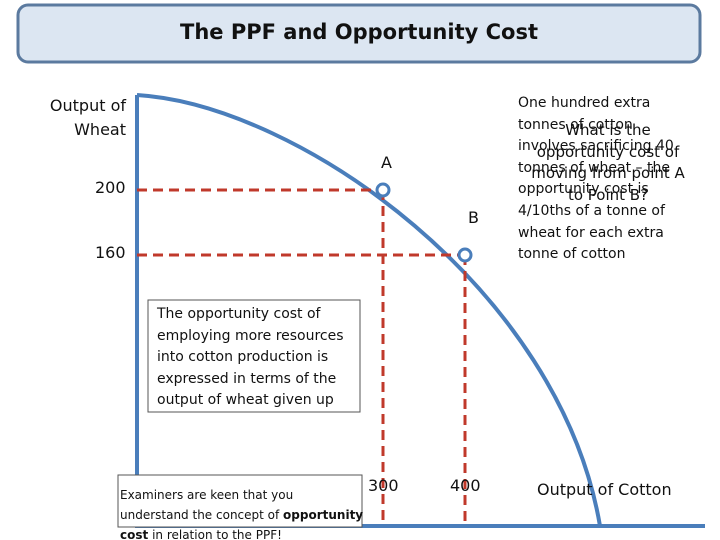  What do you see at coordinates (100, 129) in the screenshot?
I see `y-label-line: Wheat` at bounding box center [100, 129].